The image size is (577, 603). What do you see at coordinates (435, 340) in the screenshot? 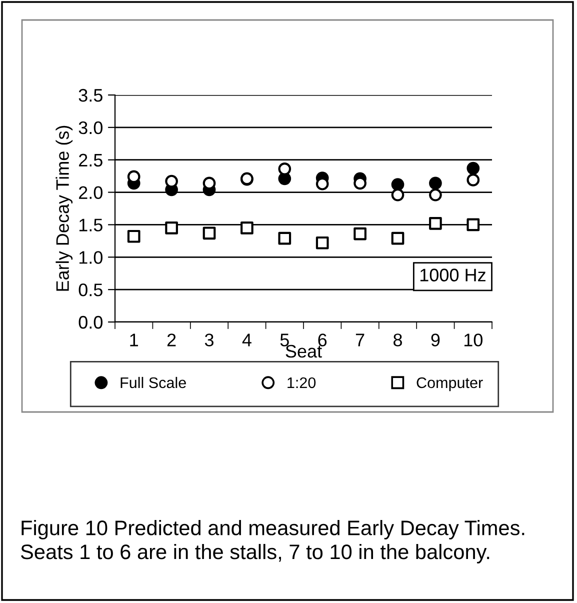
I see `x-tick-label: 9` at bounding box center [435, 340].